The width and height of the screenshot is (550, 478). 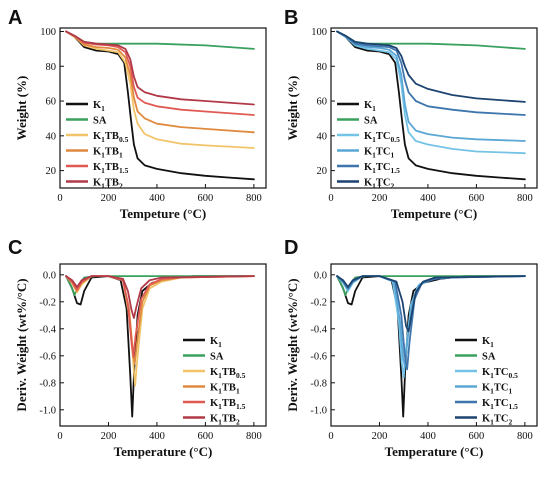 What do you see at coordinates (15, 18) in the screenshot?
I see `panel-label: A` at bounding box center [15, 18].